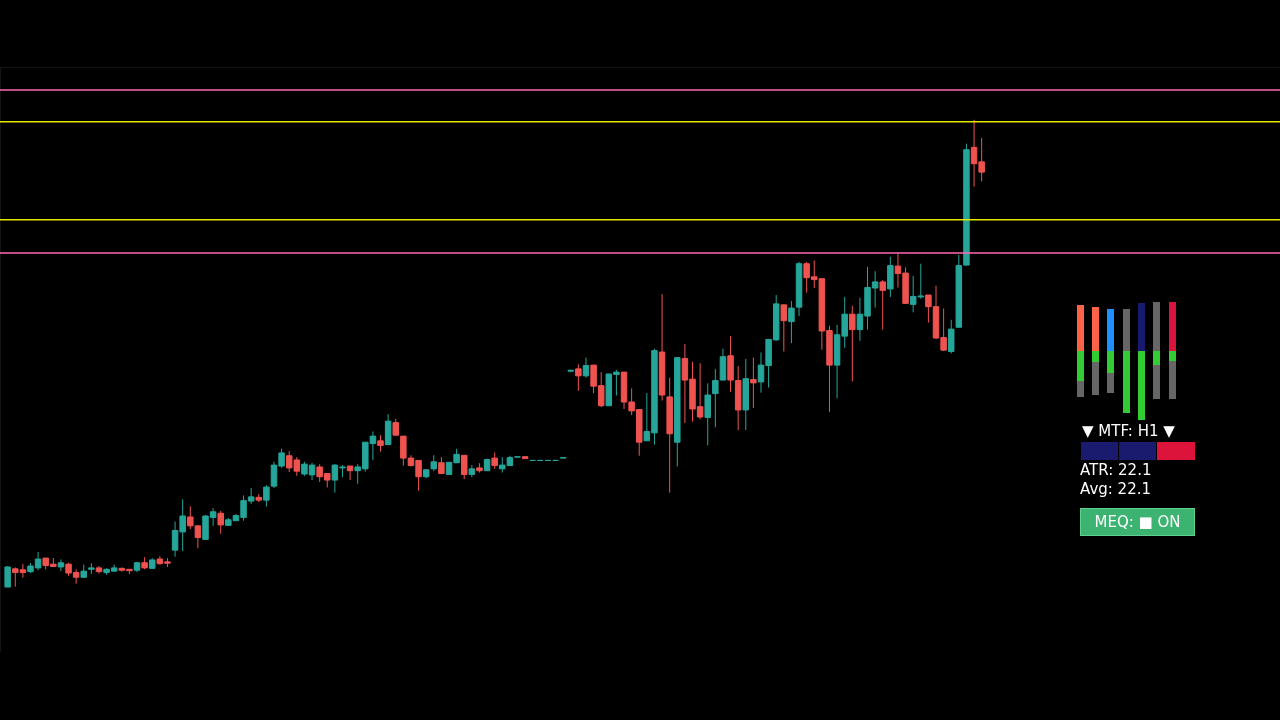 Image resolution: width=1280 pixels, height=720 pixels. I want to click on toggle-button: MEQ: ■ ON, so click(1137, 522).